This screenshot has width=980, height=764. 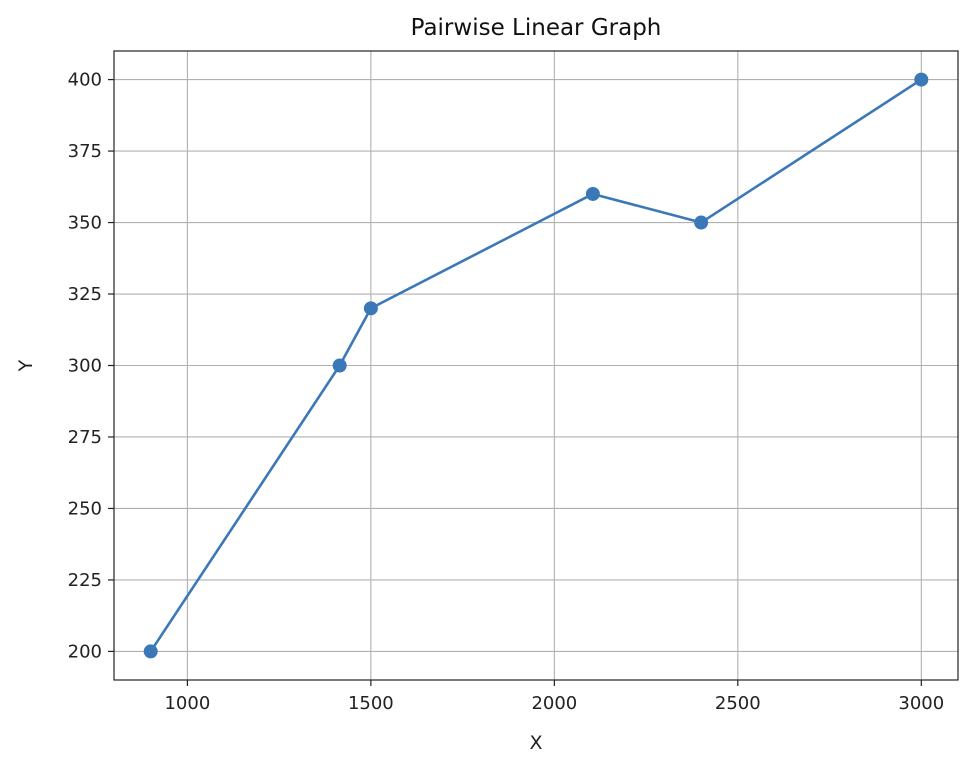 I want to click on y-tick-label: 325, so click(x=85, y=294).